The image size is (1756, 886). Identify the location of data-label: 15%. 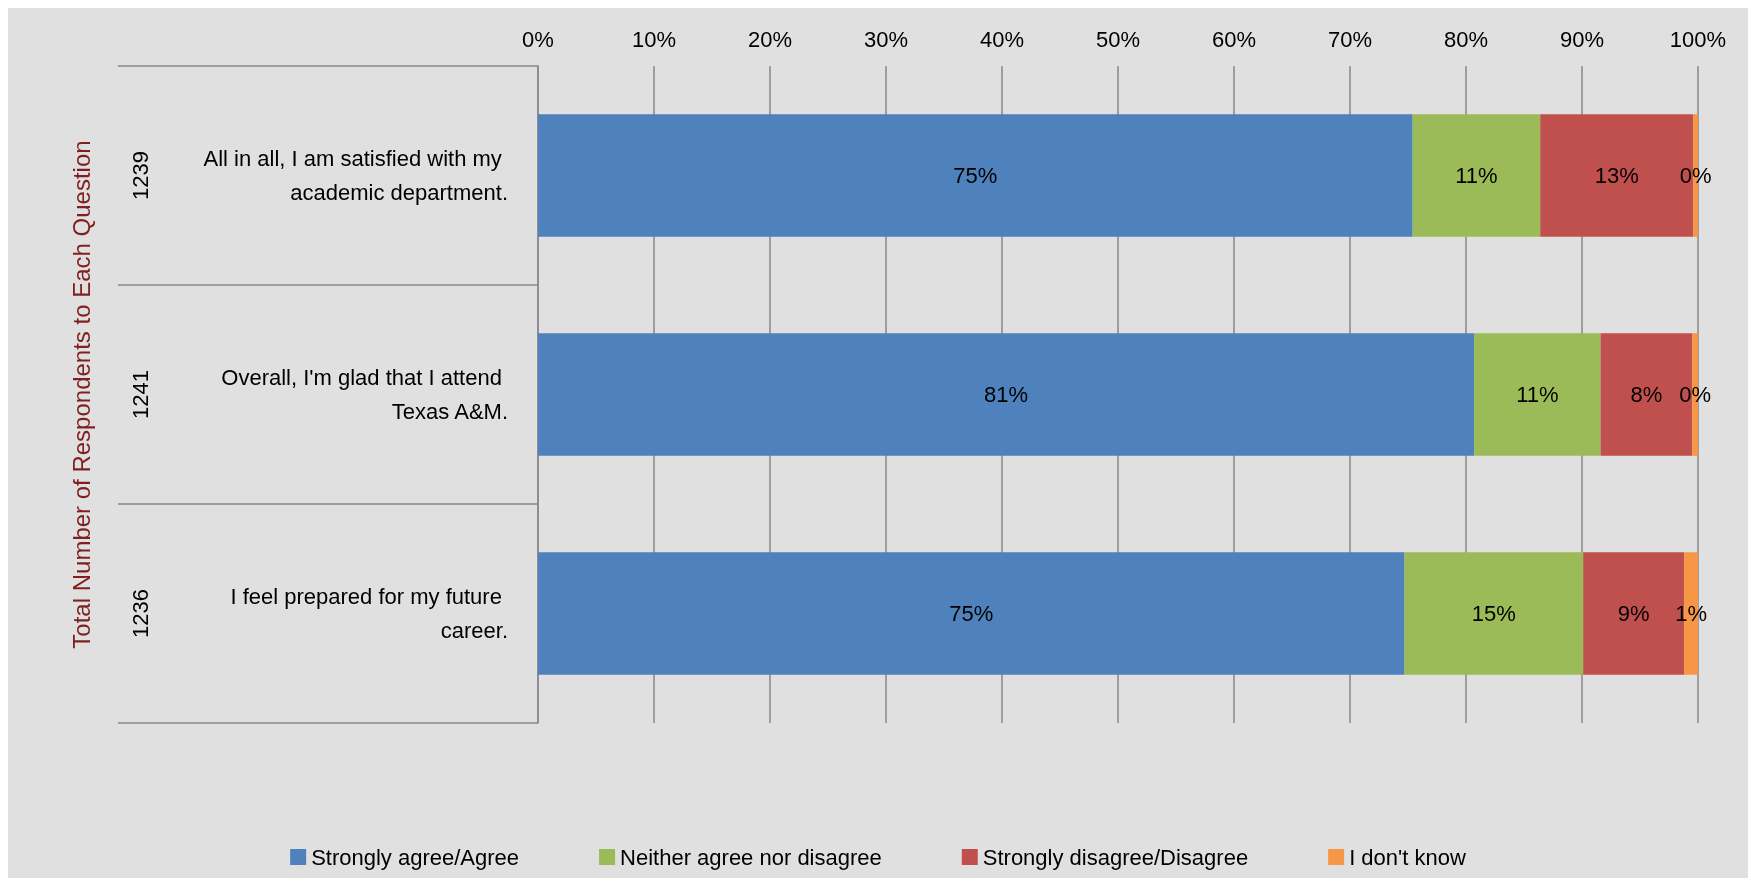
(1493, 613).